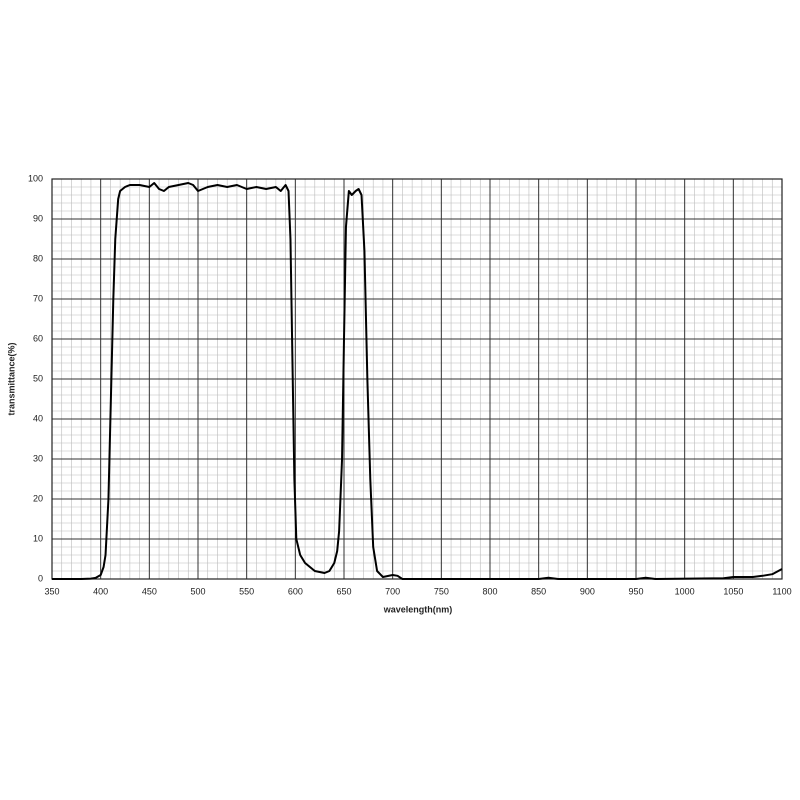 The image size is (800, 800). I want to click on y-axis-title: transmittance(%), so click(11, 378).